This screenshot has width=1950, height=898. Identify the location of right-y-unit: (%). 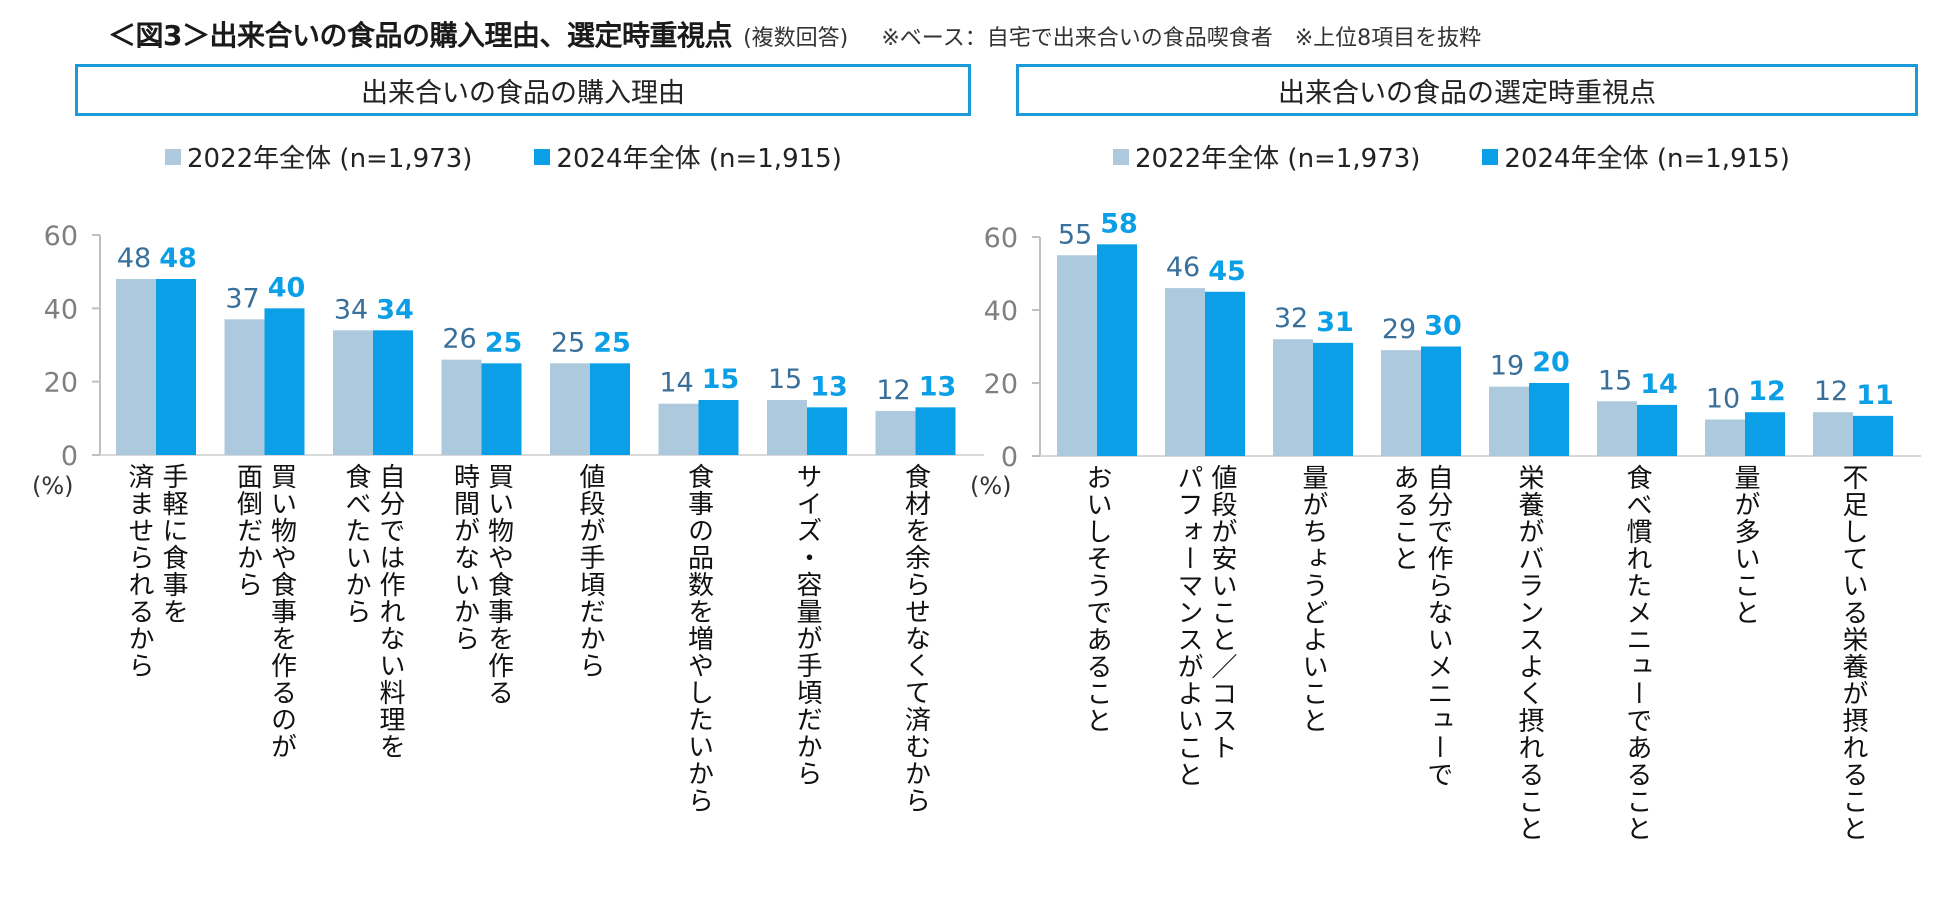
(991, 486).